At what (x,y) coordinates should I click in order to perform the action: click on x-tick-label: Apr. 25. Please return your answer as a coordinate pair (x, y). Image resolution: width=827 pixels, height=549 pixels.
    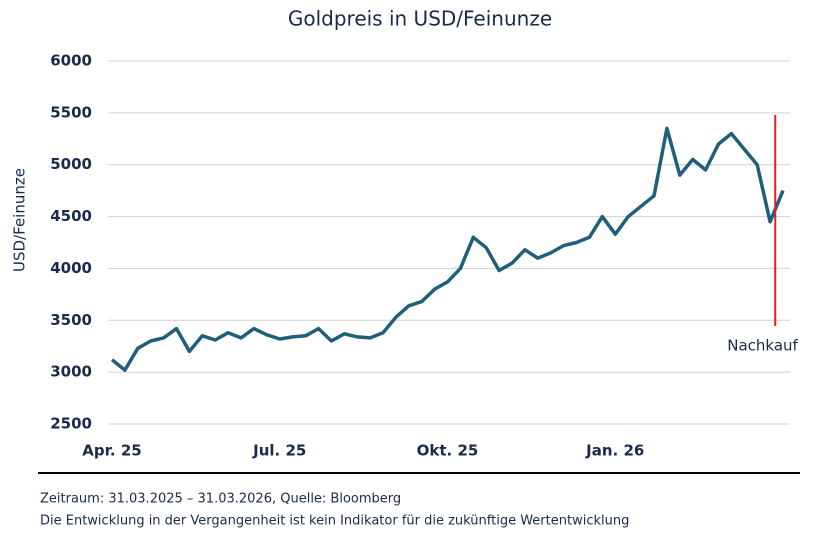
    Looking at the image, I should click on (111, 451).